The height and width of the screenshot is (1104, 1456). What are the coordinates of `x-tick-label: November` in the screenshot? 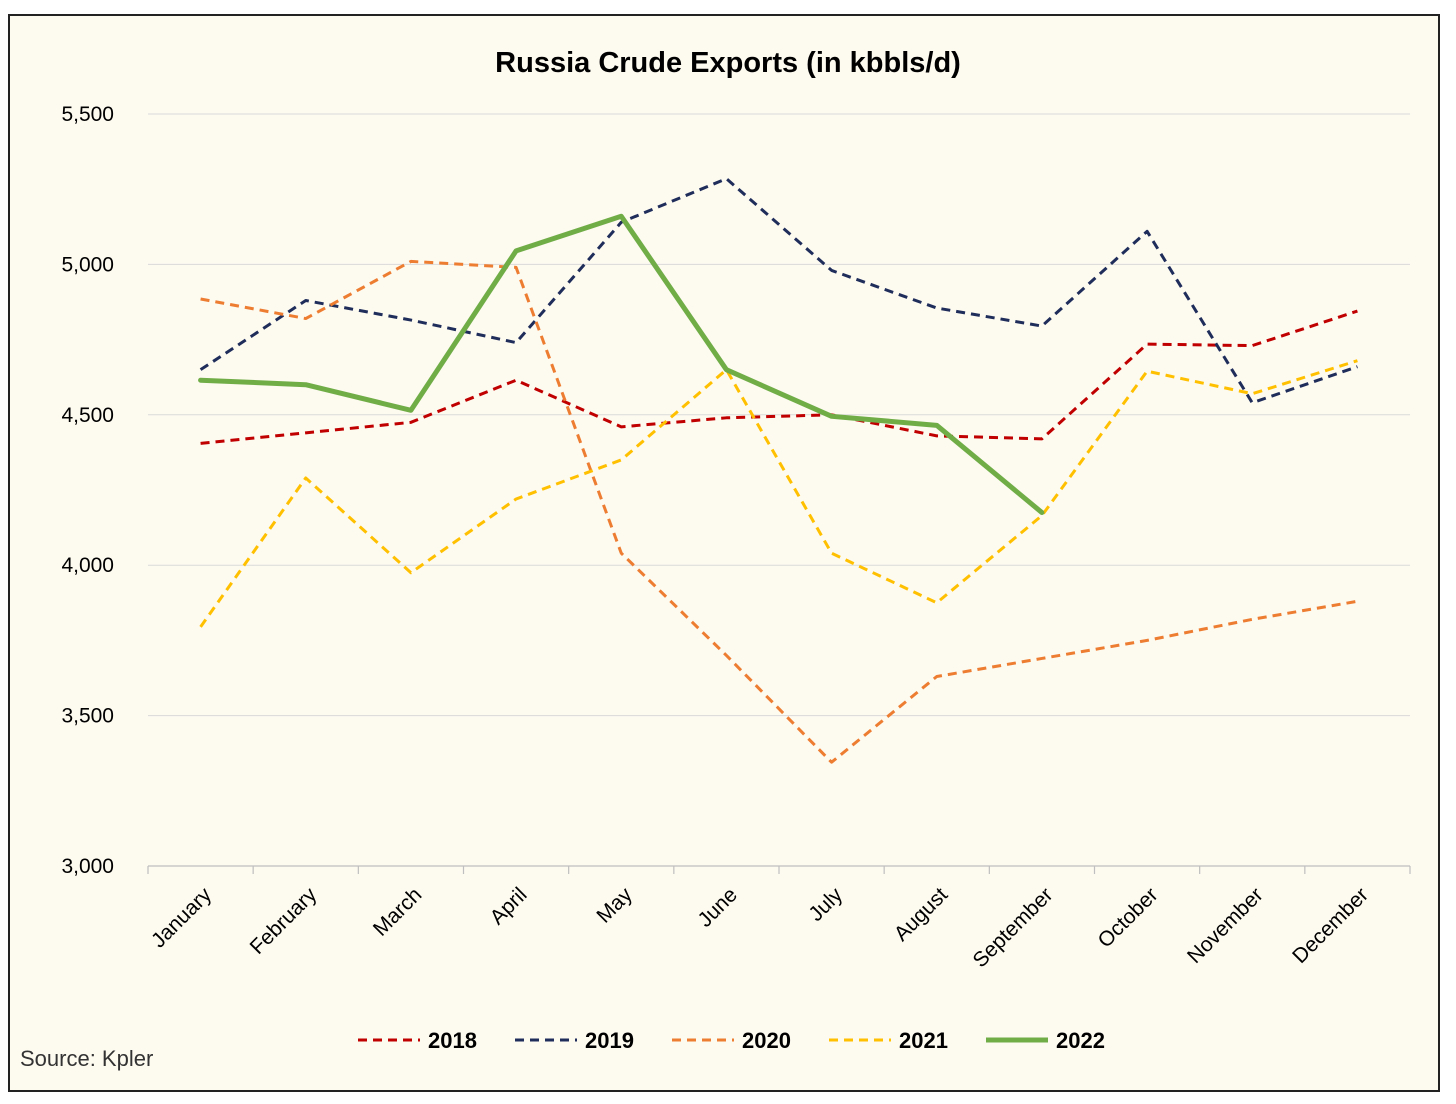 It's located at (1225, 925).